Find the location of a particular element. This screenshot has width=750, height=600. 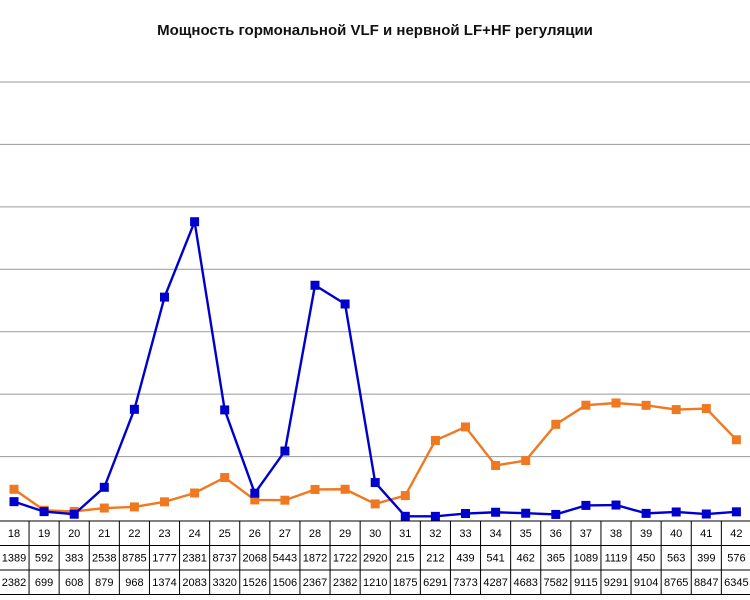

x-tick-label: 37 is located at coordinates (586, 534).